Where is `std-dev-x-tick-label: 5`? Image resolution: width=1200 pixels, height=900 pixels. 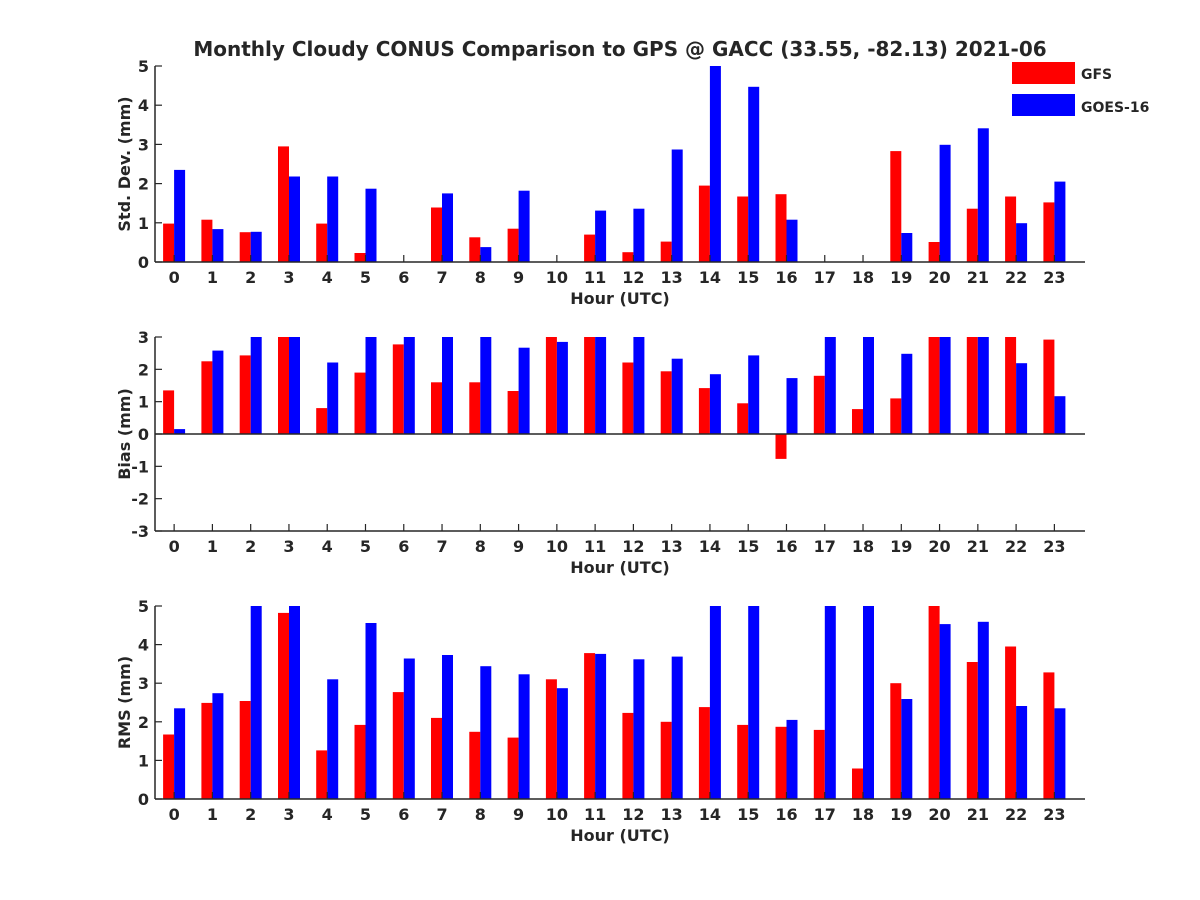 std-dev-x-tick-label: 5 is located at coordinates (365, 277).